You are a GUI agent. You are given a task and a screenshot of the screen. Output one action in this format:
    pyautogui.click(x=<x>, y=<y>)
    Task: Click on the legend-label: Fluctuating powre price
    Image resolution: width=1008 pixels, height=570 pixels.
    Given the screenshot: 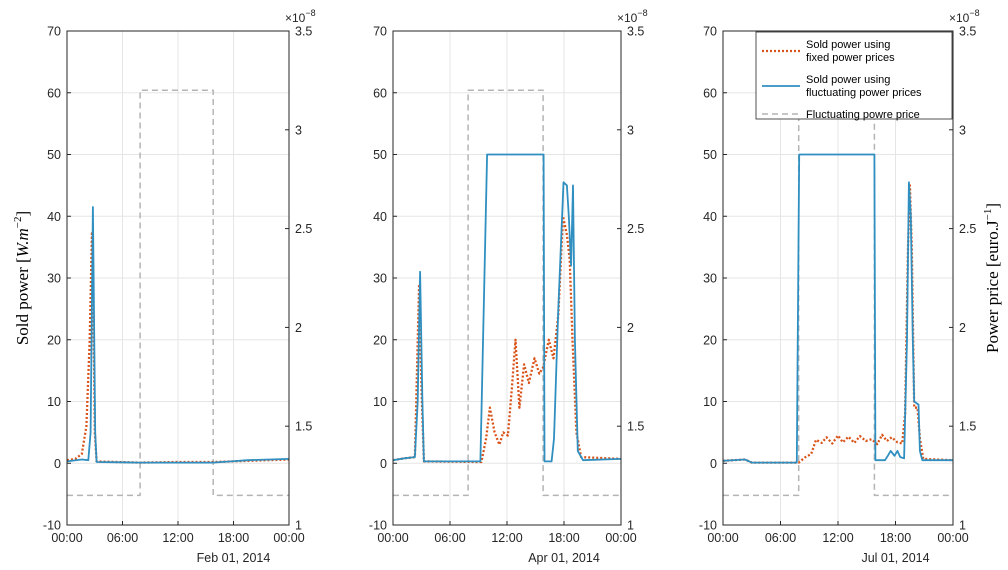 What is the action you would take?
    pyautogui.click(x=863, y=115)
    